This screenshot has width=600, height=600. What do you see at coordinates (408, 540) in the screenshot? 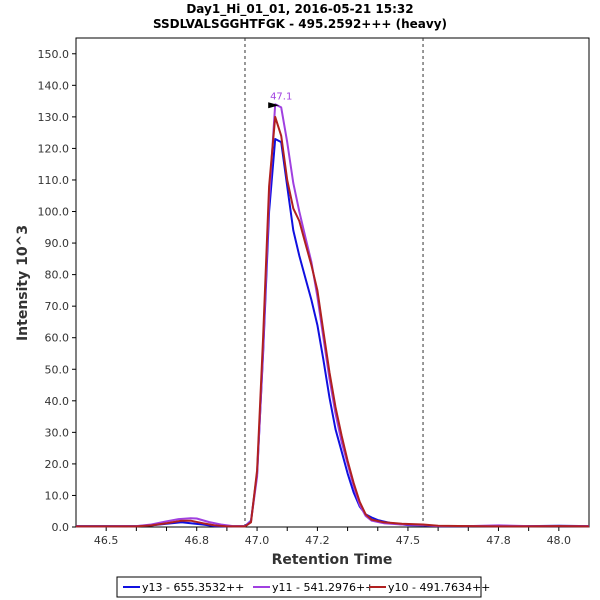
I see `x-tick-label: 47.5` at bounding box center [408, 540].